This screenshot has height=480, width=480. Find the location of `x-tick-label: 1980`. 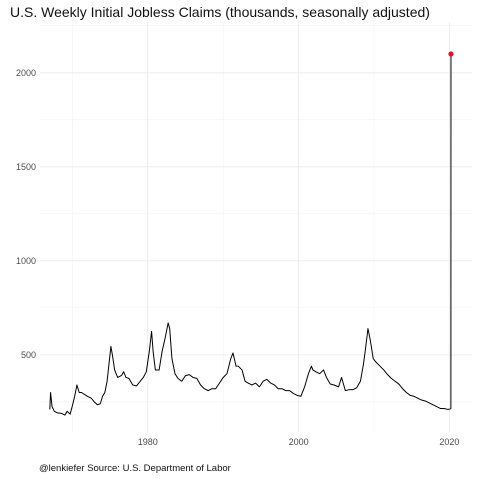

x-tick-label: 1980 is located at coordinates (148, 442).